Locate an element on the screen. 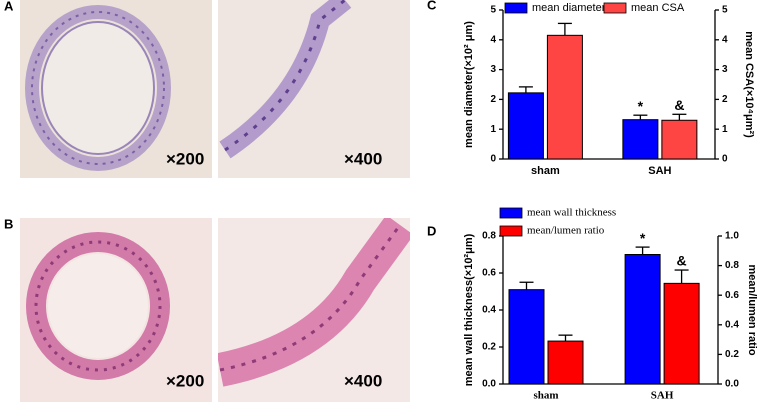 This screenshot has height=404, width=758. legend-label: mean diameter is located at coordinates (569, 8).